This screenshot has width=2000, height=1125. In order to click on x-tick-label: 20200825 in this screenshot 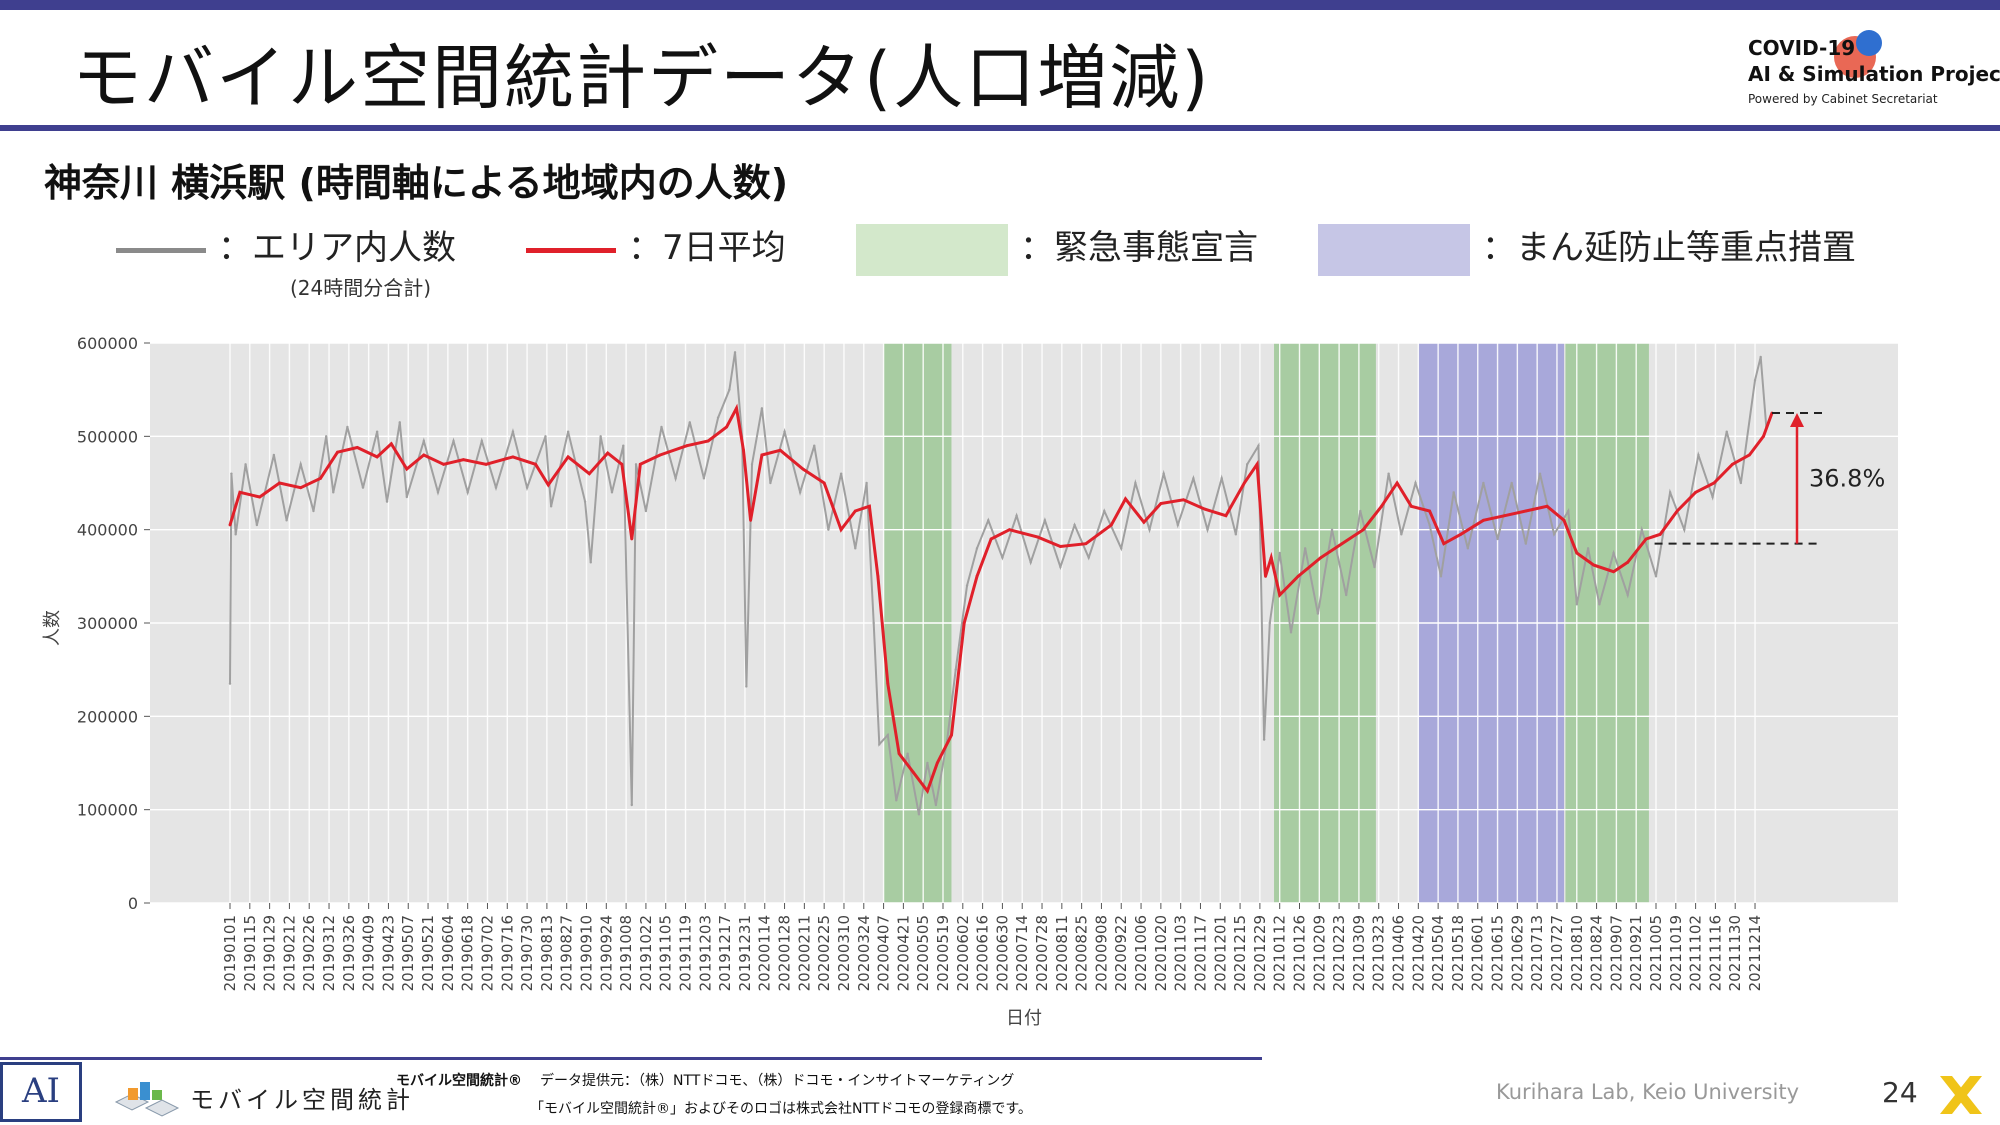, I will do `click(1082, 953)`.